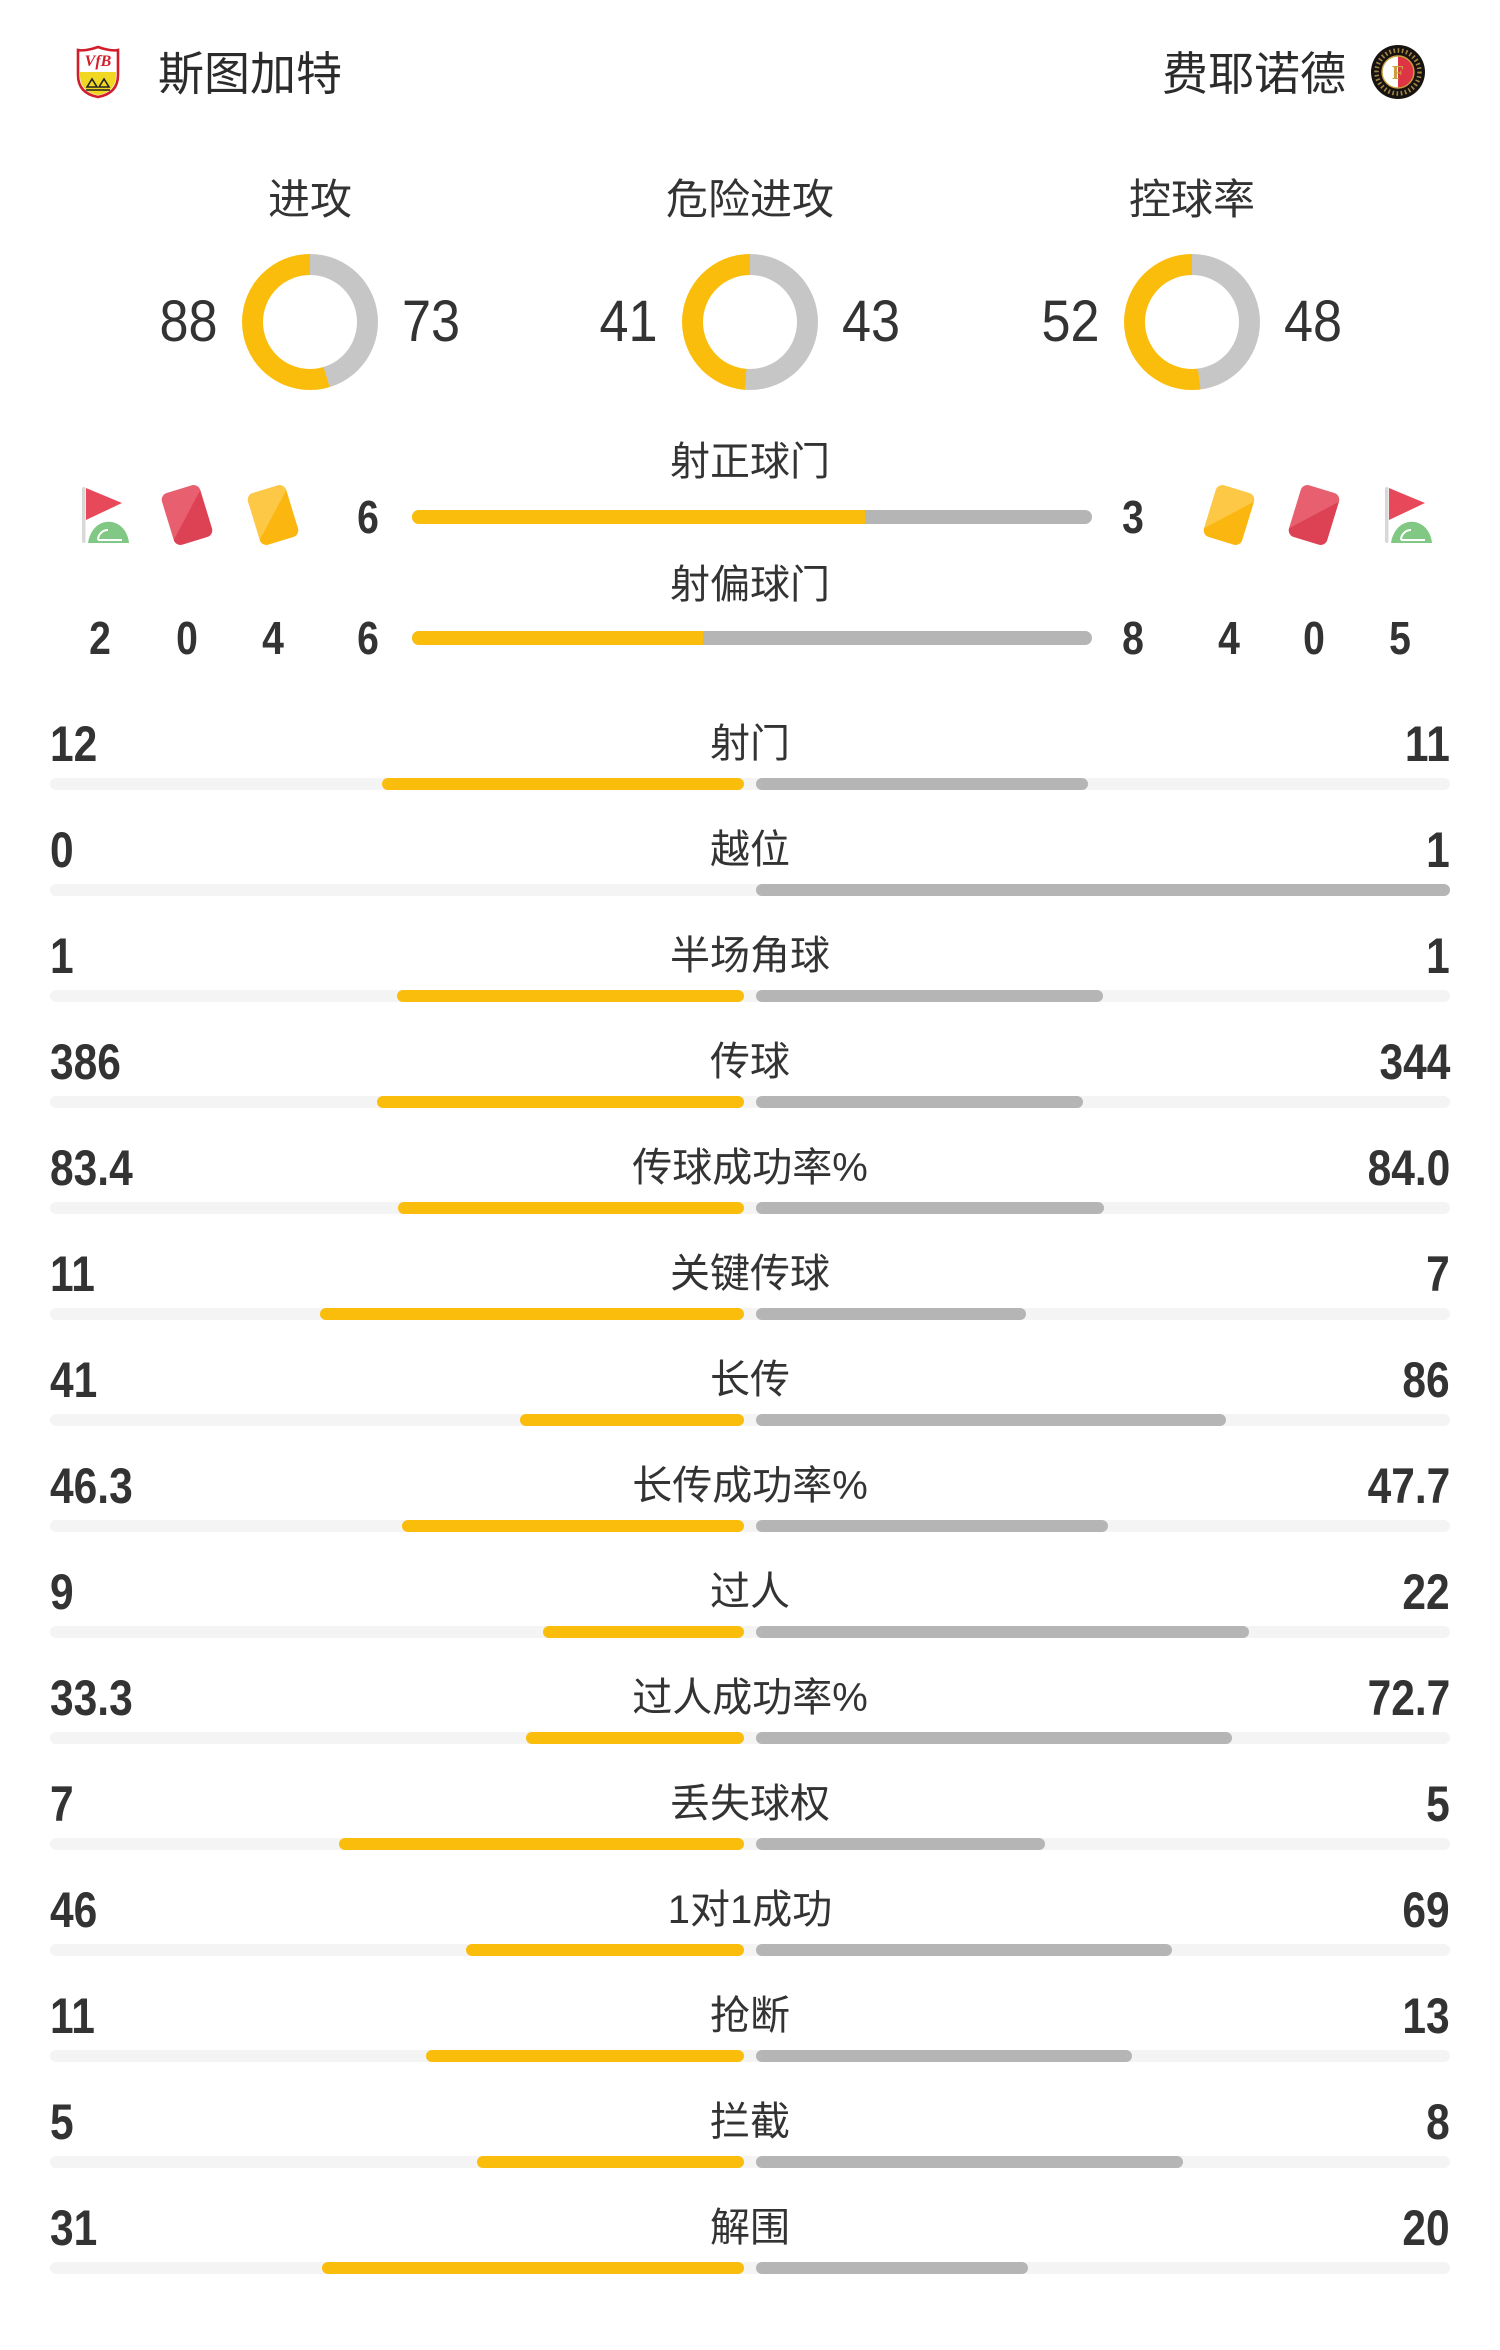  Describe the element at coordinates (871, 321) in the screenshot. I see `donut-away-value: 43` at that location.